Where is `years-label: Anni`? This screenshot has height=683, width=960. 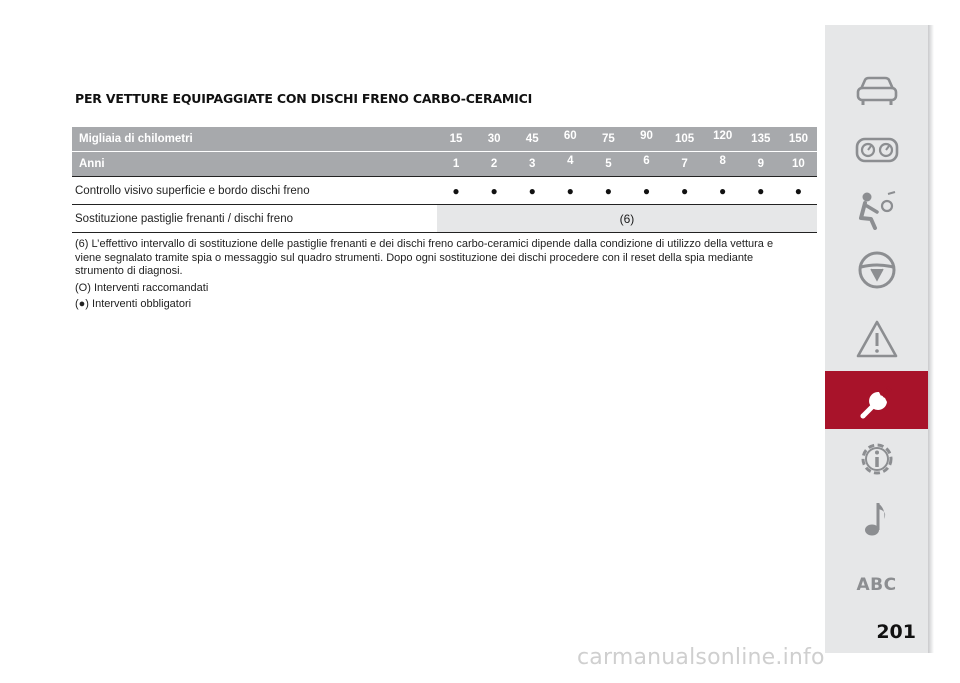
years-label: Anni is located at coordinates (254, 164).